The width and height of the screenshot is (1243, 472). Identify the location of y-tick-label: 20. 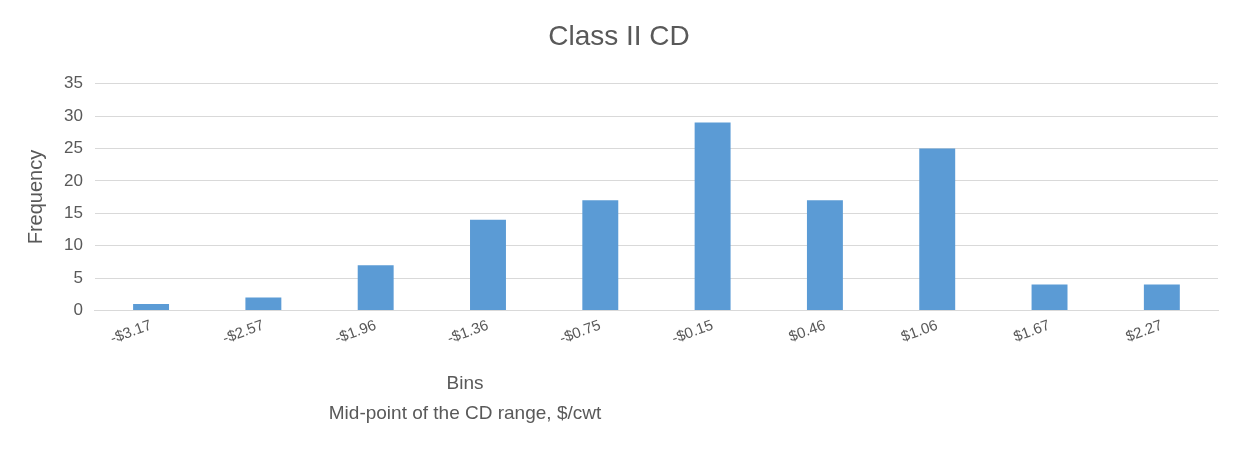
(73, 180).